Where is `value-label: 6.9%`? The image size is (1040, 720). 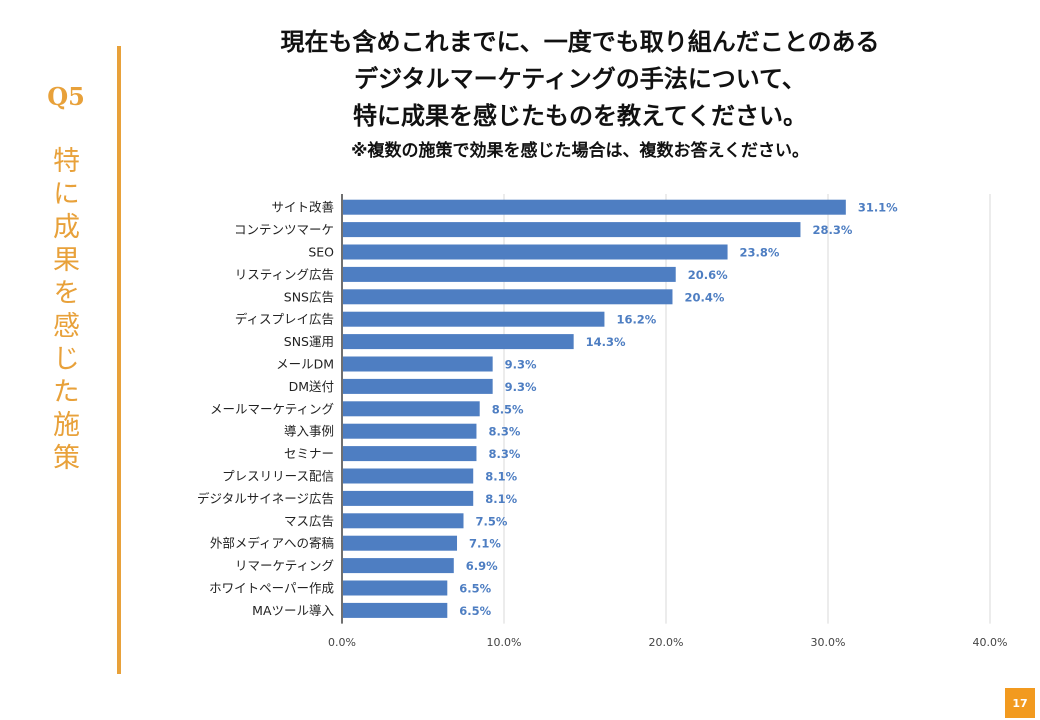
value-label: 6.9% is located at coordinates (482, 566).